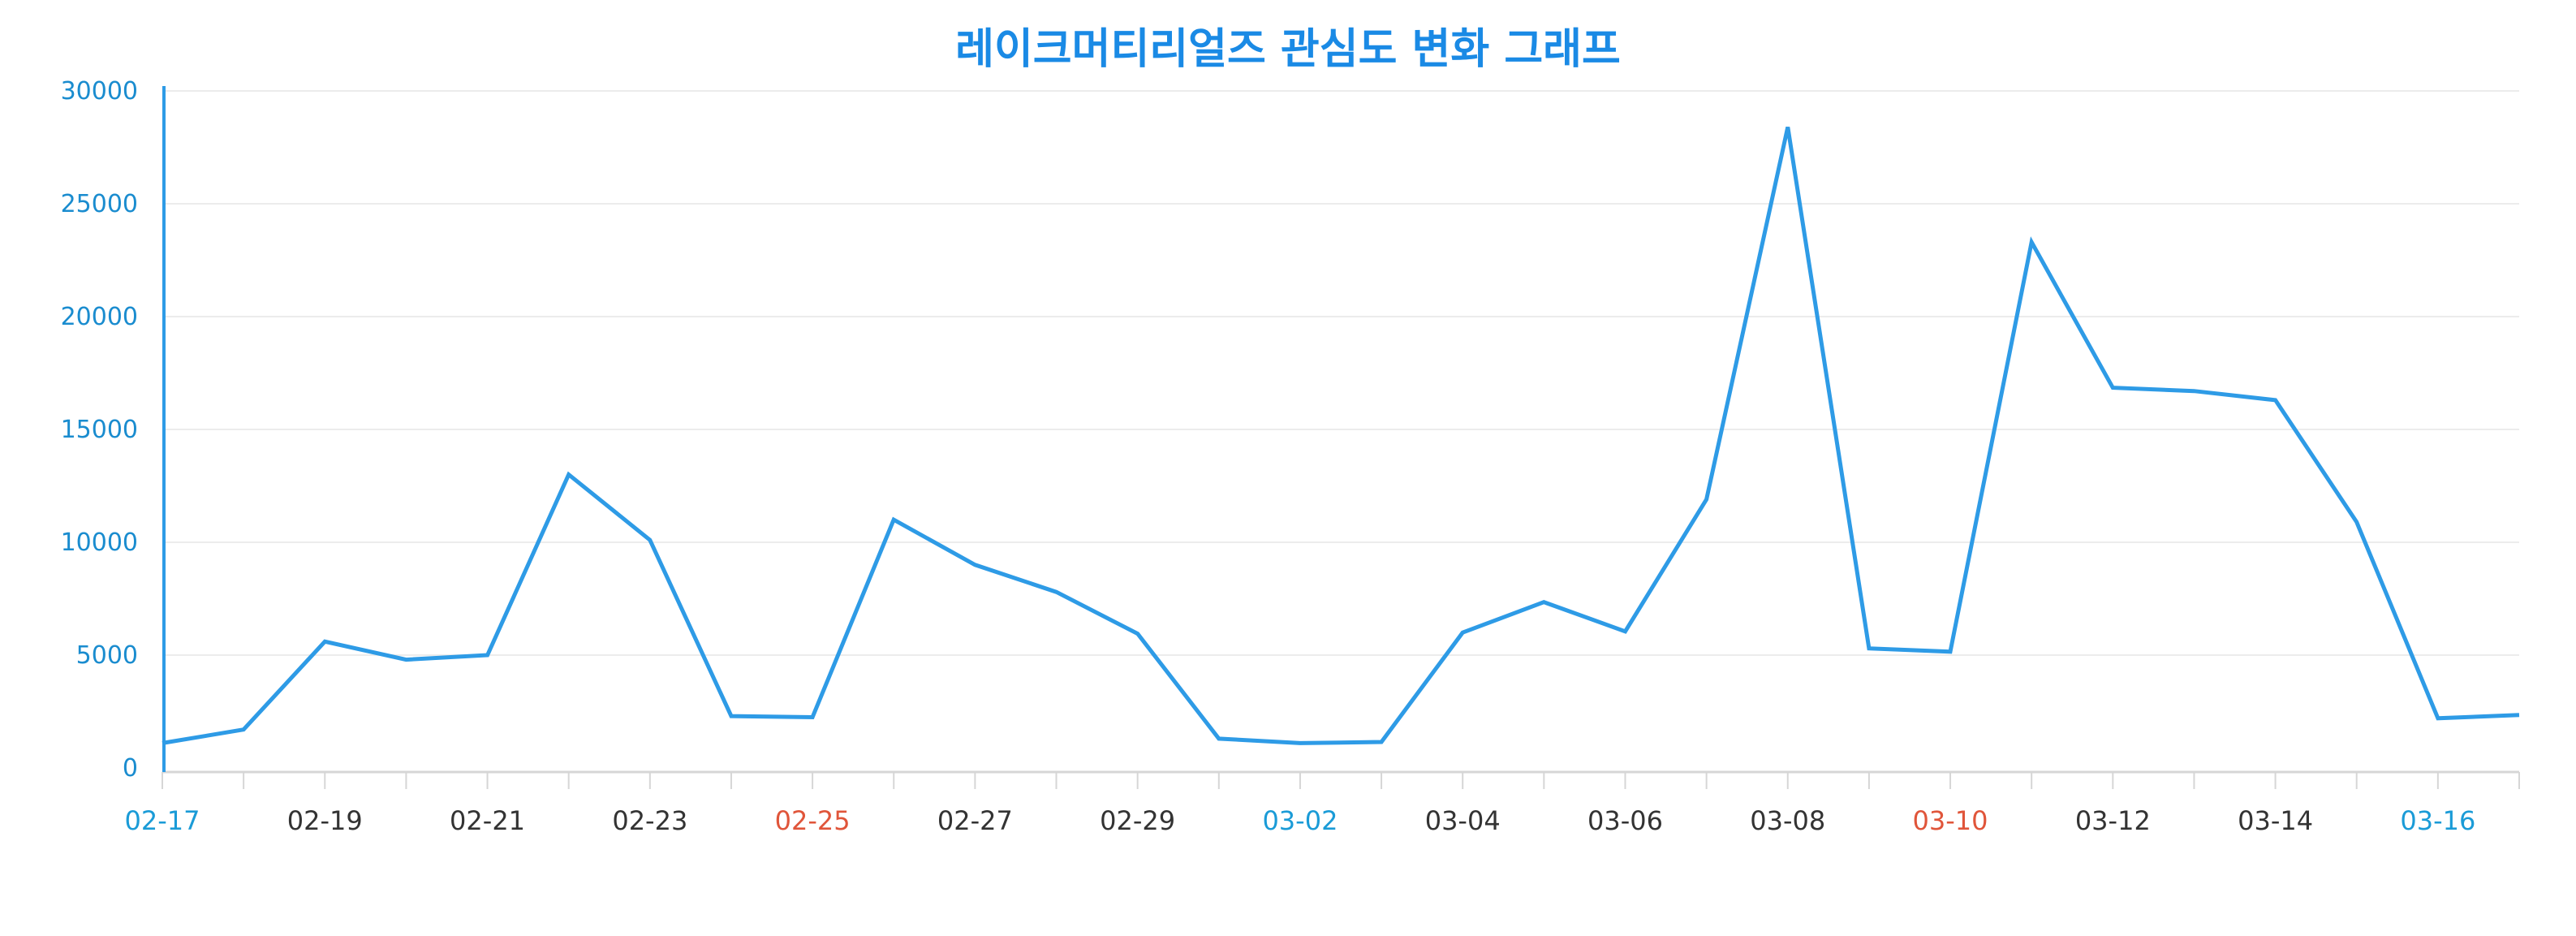 This screenshot has width=2576, height=936. I want to click on x-tick-label: 03-08, so click(1788, 820).